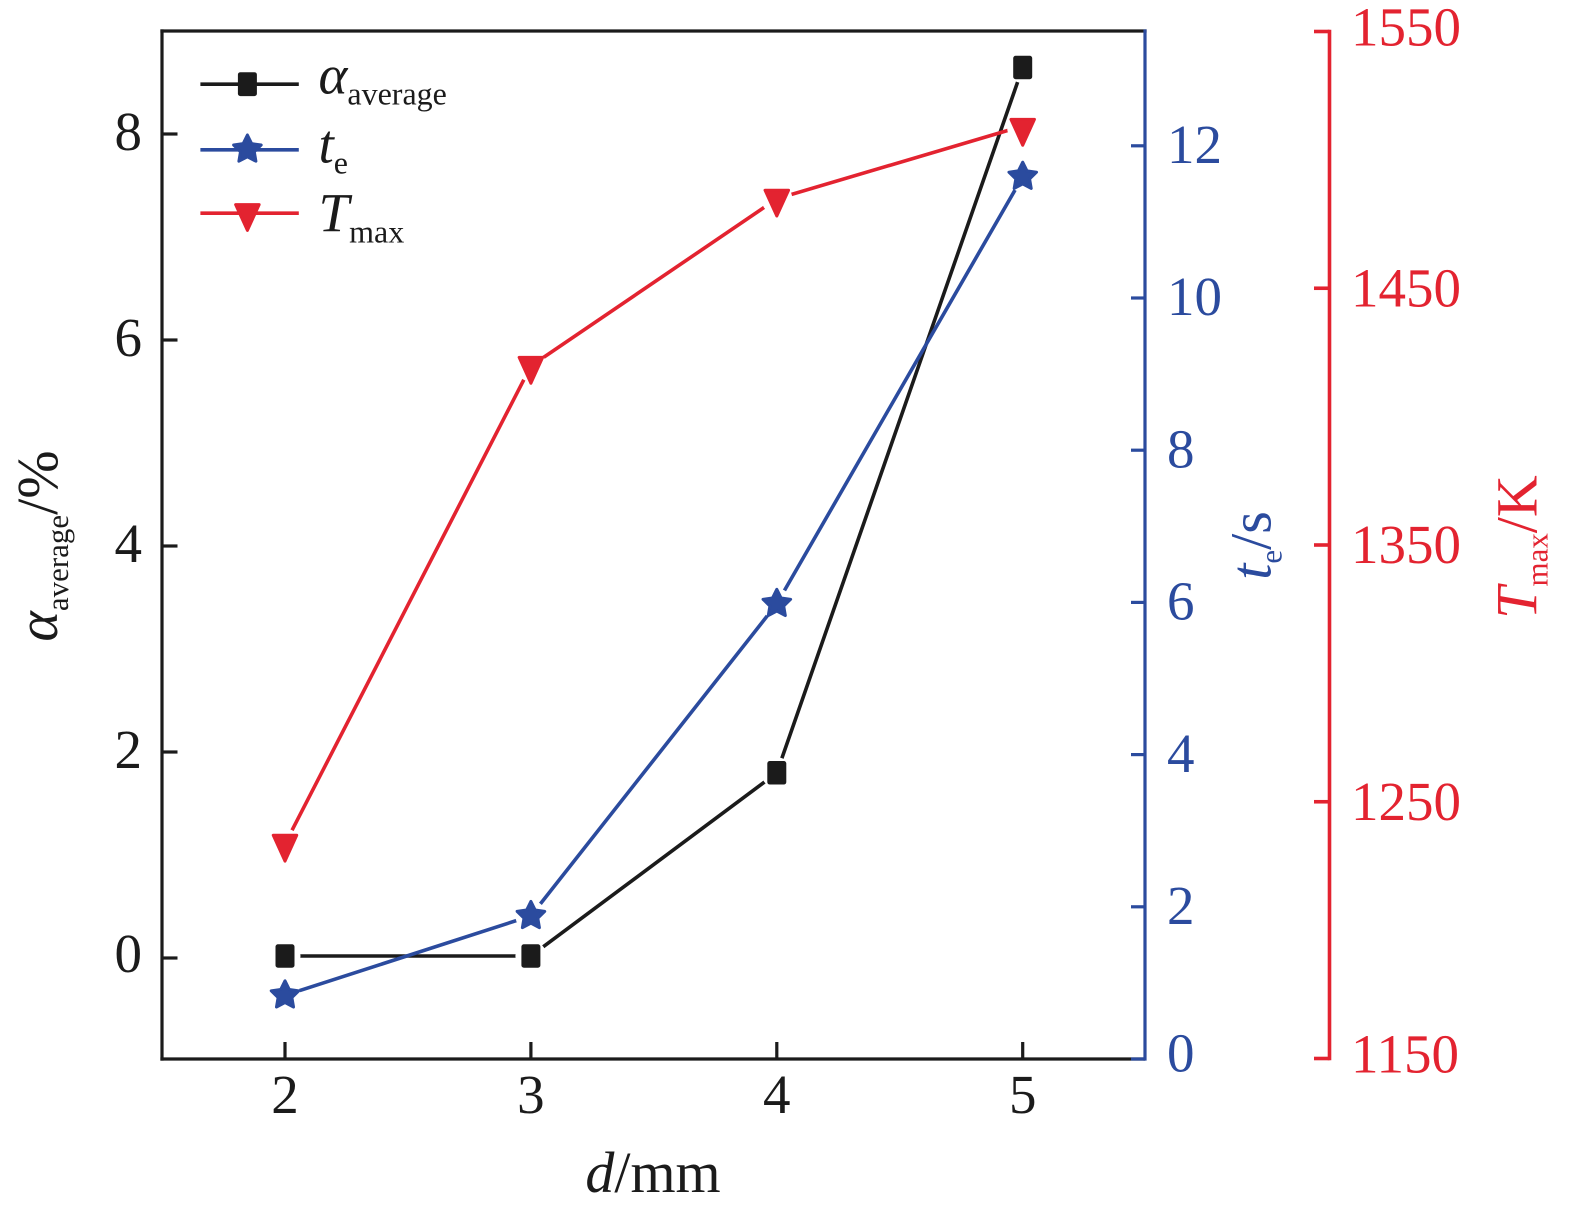 This screenshot has width=1575, height=1208. I want to click on svg-text: 1550, so click(1406, 29).